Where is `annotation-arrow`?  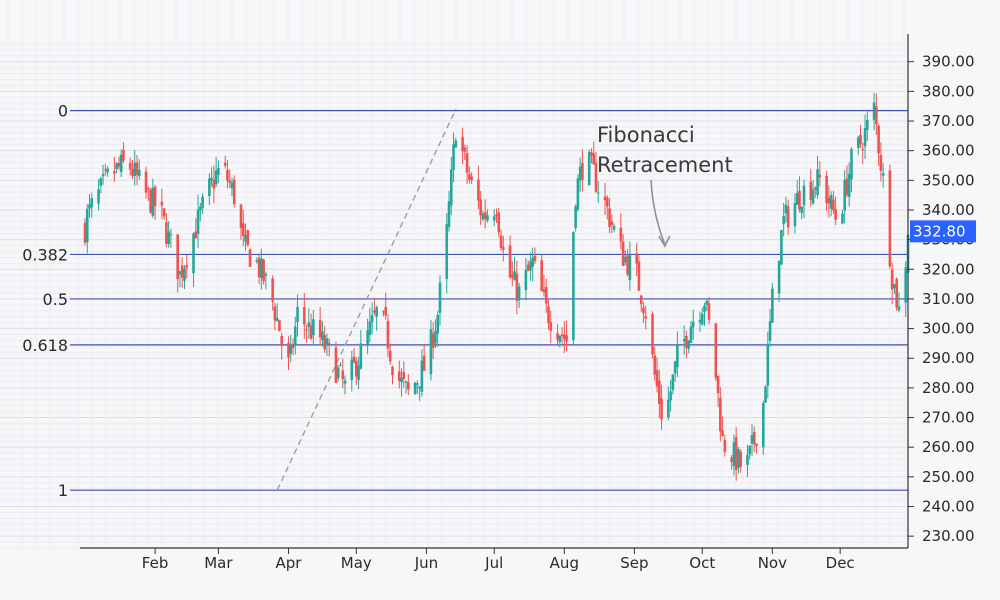
annotation-arrow is located at coordinates (658, 212).